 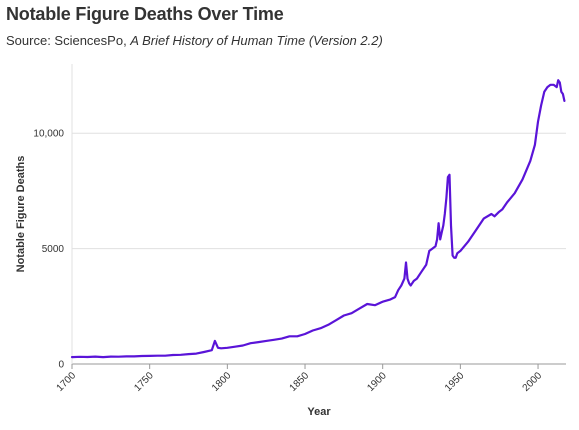 What do you see at coordinates (68, 40) in the screenshot?
I see `subtitle-source: Source: SciencesPo,` at bounding box center [68, 40].